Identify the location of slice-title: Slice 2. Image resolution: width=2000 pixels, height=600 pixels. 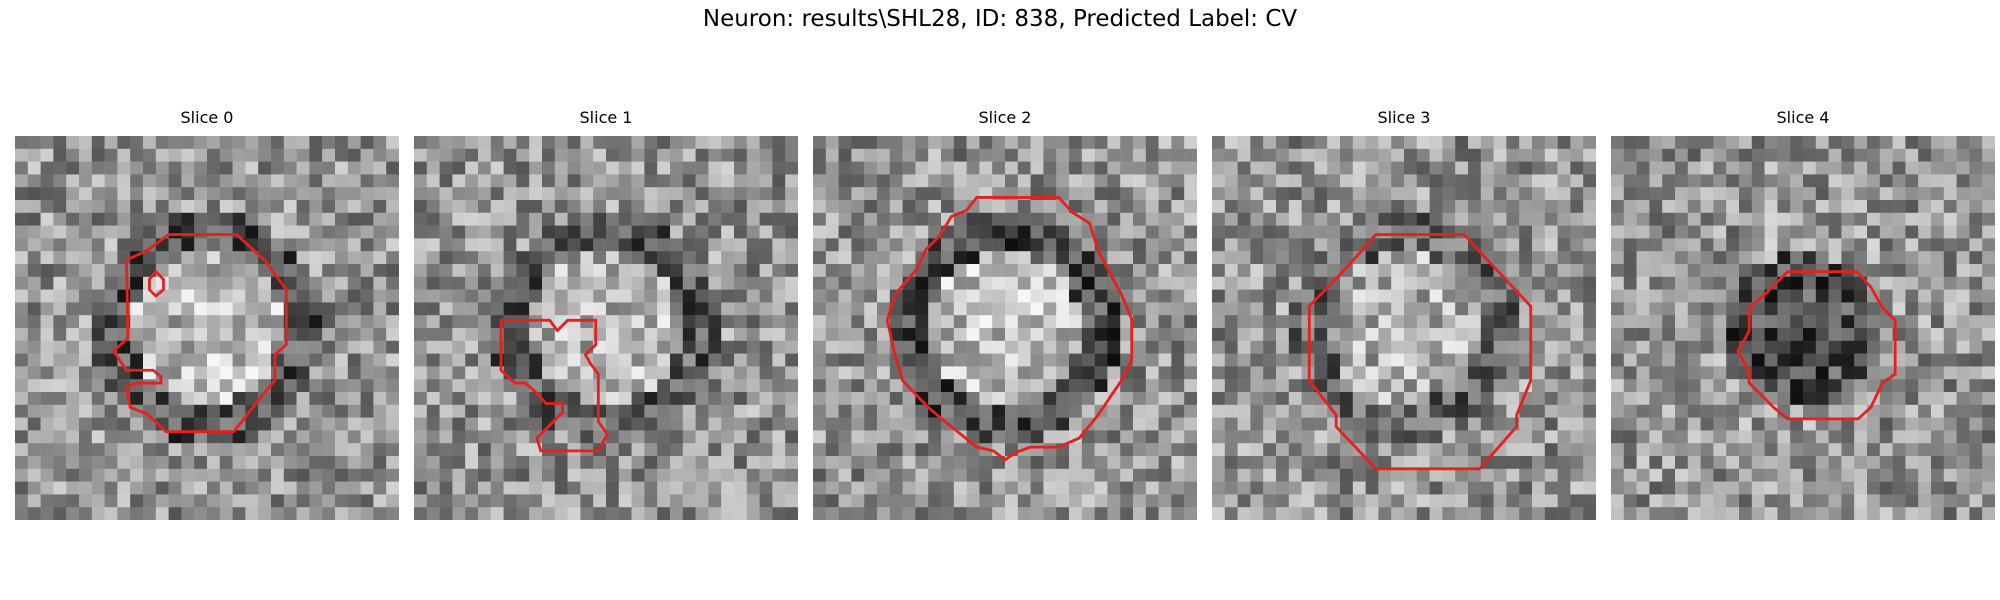
(1005, 117).